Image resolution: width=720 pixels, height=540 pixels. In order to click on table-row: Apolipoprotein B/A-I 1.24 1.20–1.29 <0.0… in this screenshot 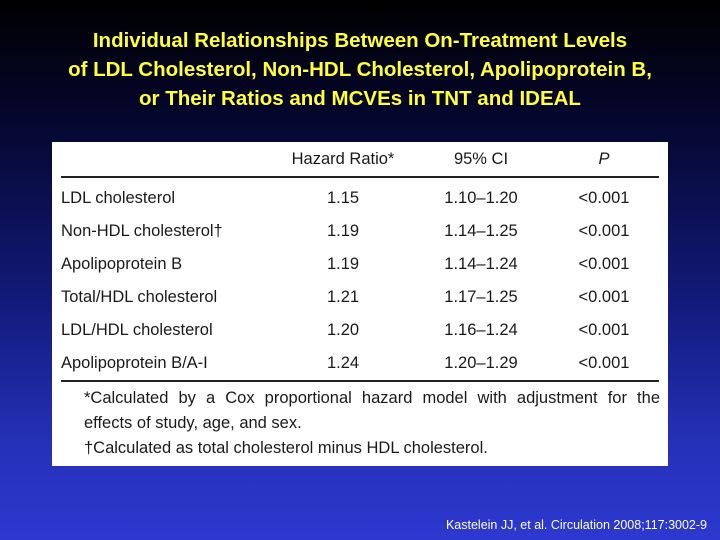, I will do `click(360, 364)`.